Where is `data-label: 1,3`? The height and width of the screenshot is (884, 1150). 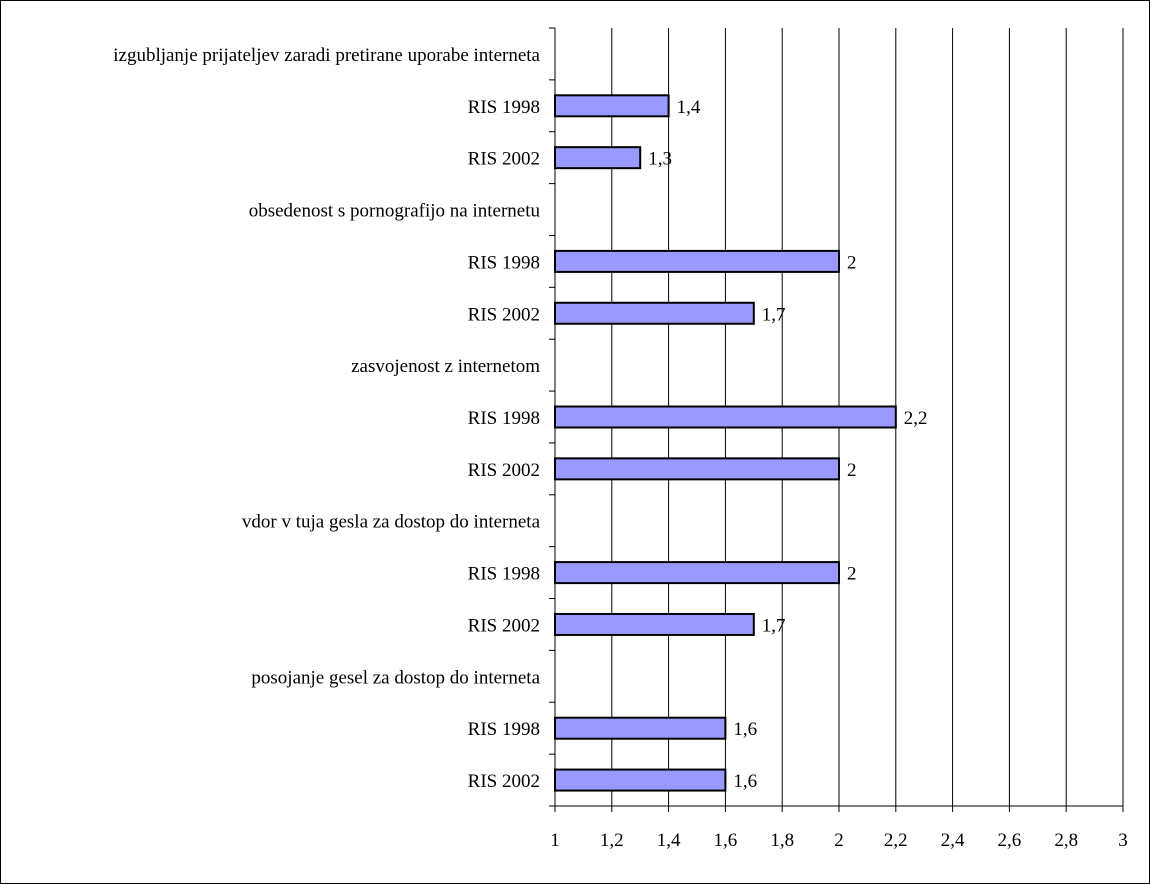
data-label: 1,3 is located at coordinates (660, 159).